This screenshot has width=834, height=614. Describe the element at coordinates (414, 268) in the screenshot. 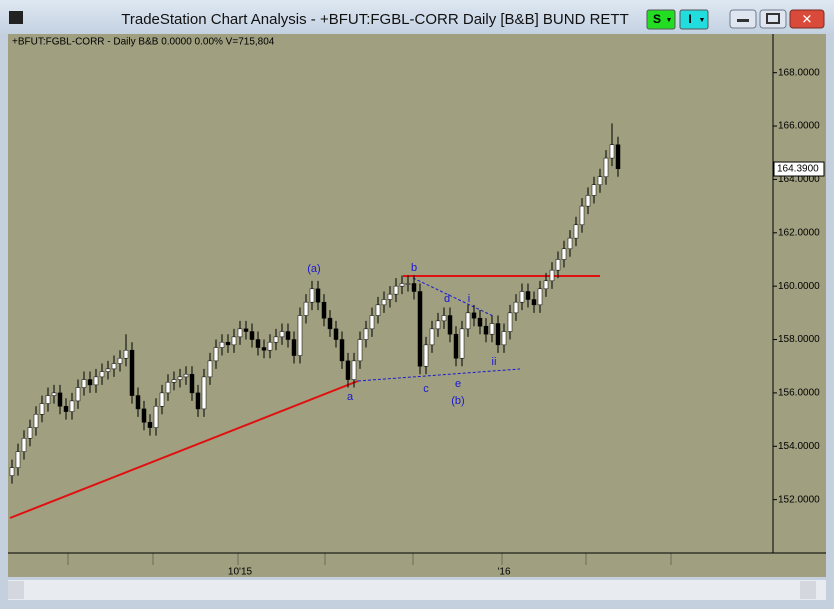

I see `wave-label: b` at that location.